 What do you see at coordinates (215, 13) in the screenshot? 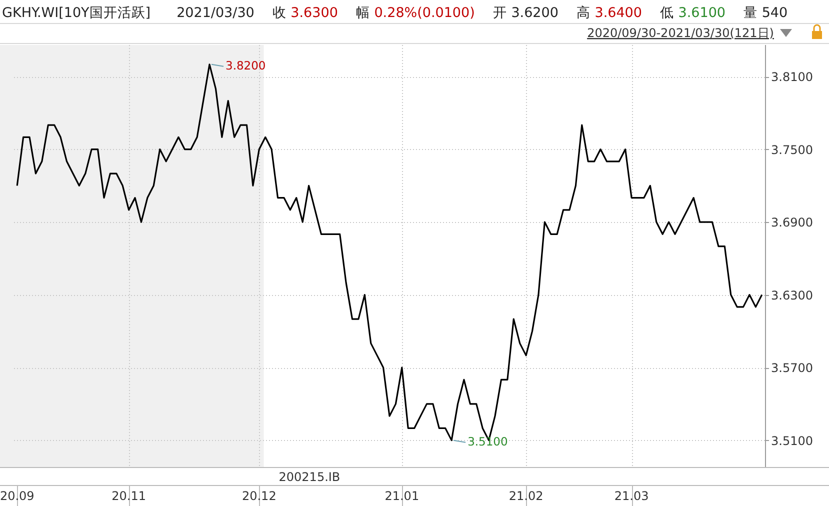
I see `text: 2021/03/30` at bounding box center [215, 13].